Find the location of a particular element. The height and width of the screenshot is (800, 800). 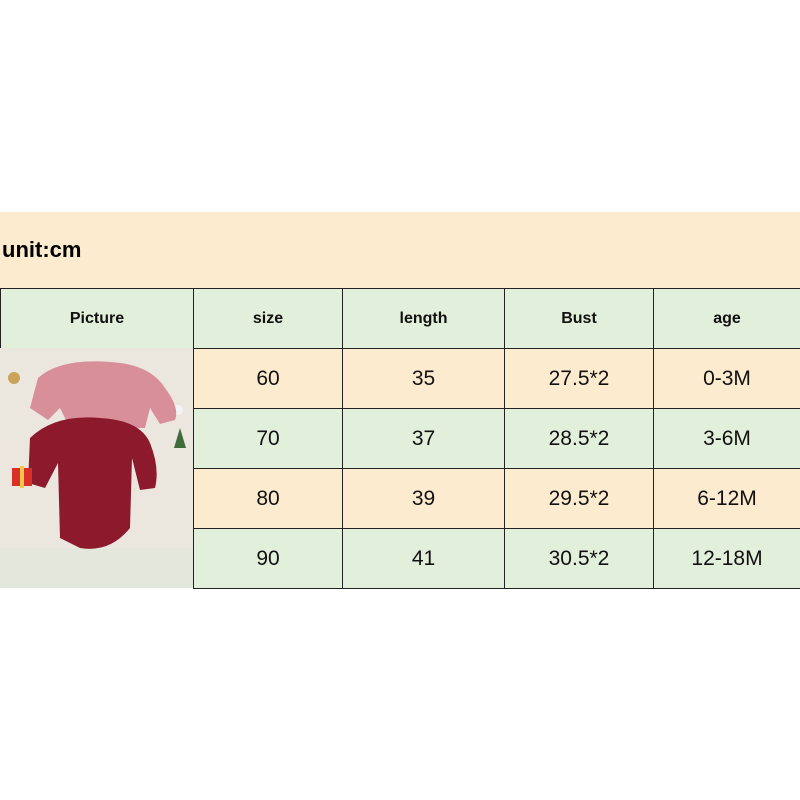

table-cell: 90 is located at coordinates (268, 558).